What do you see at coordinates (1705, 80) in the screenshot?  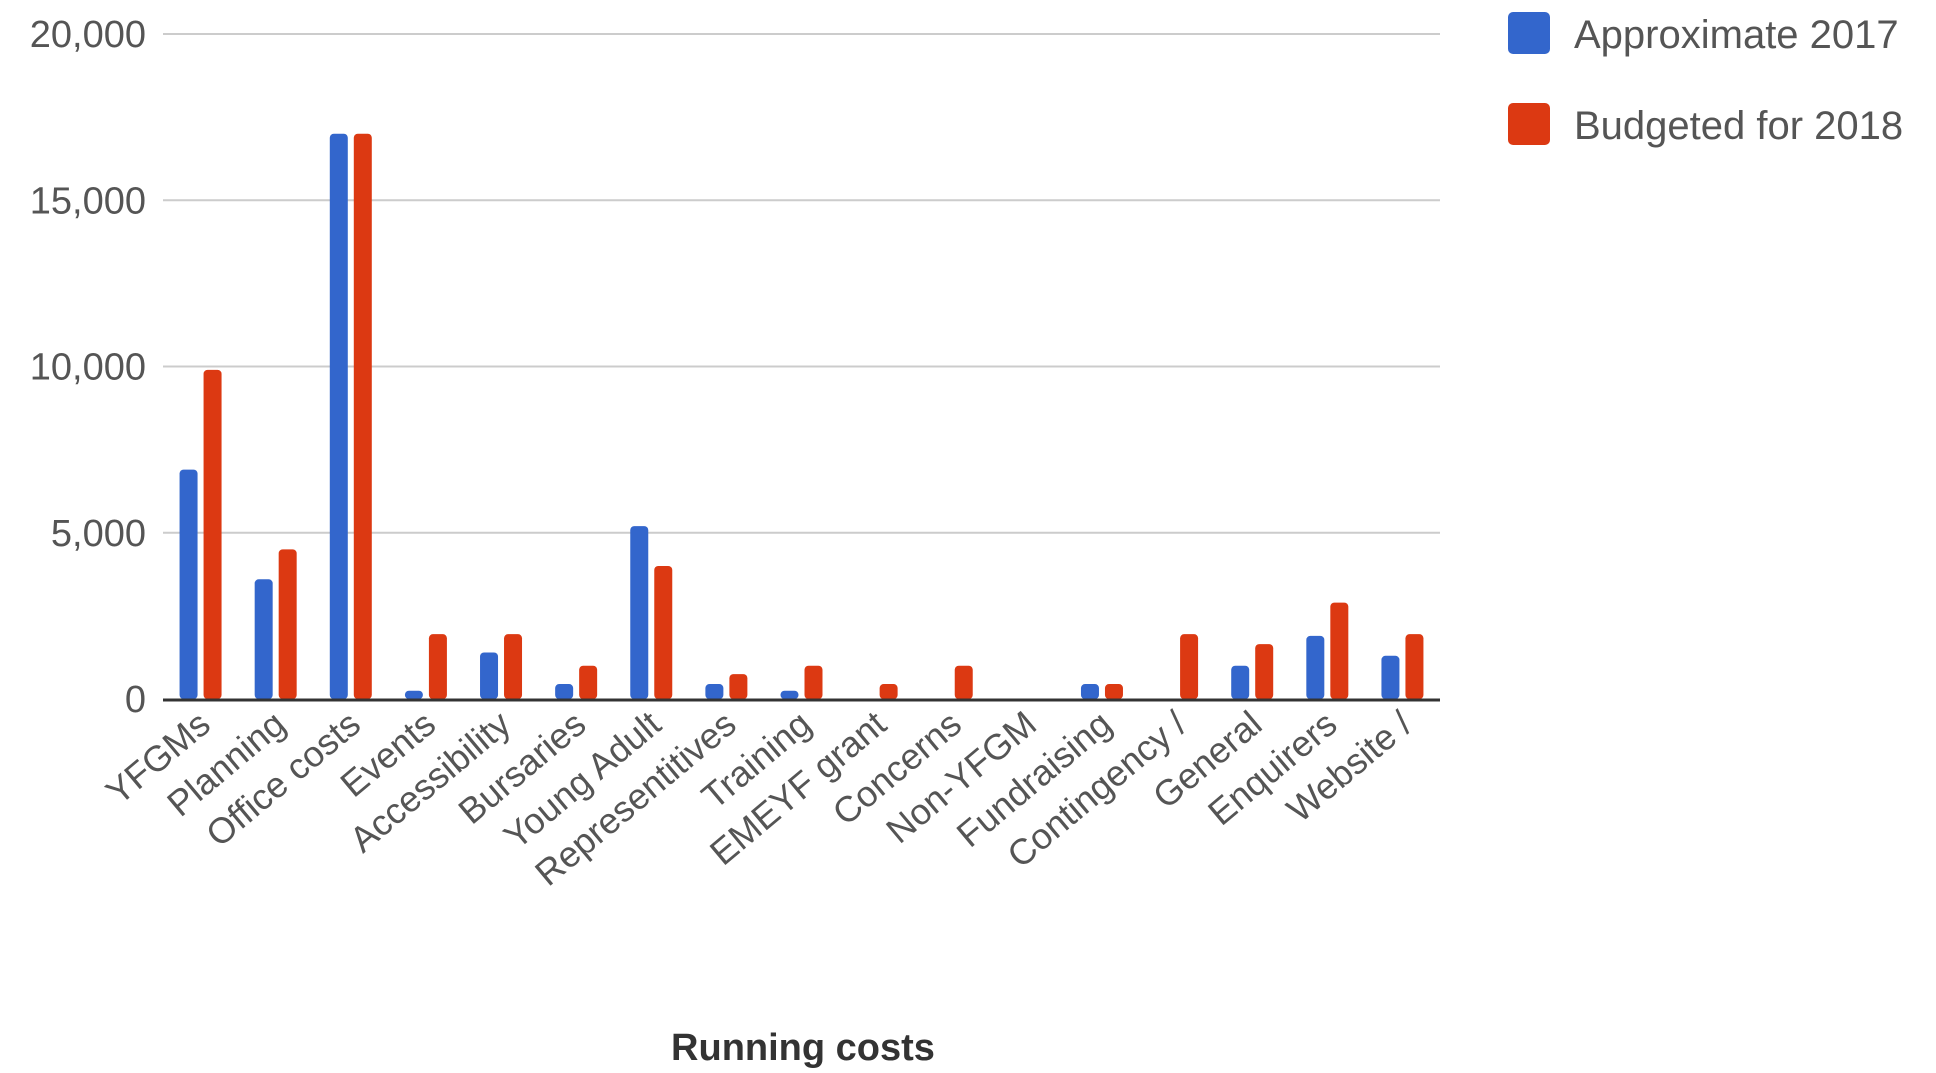 I see `legend: Approximate 2017 Budgeted for 2018` at bounding box center [1705, 80].